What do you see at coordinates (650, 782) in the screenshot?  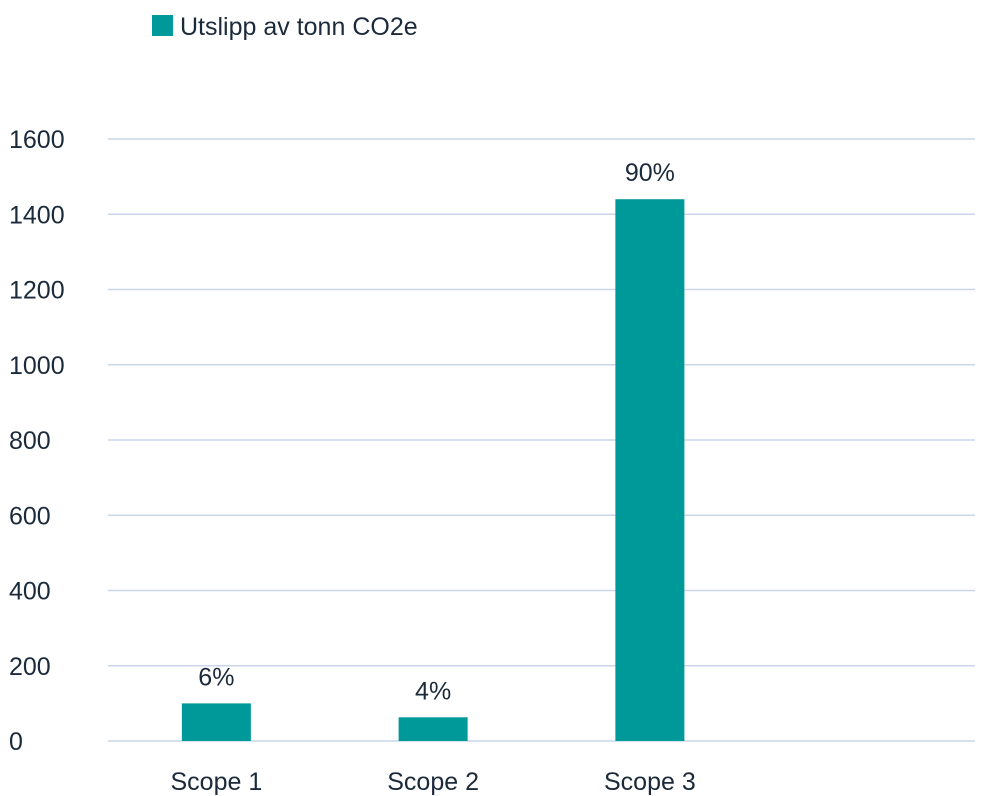 I see `x-category-label-scope-3: Scope 3` at bounding box center [650, 782].